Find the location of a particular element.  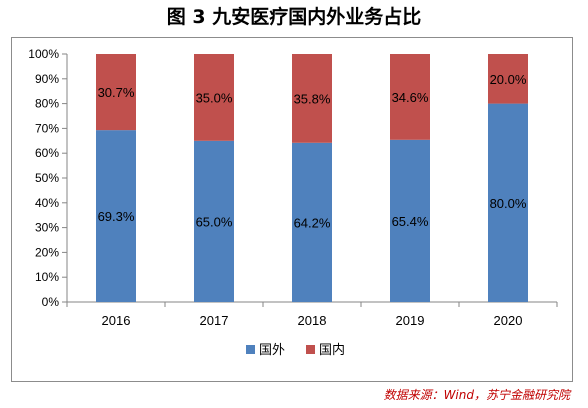

x-tick-label: 2017 is located at coordinates (214, 320).